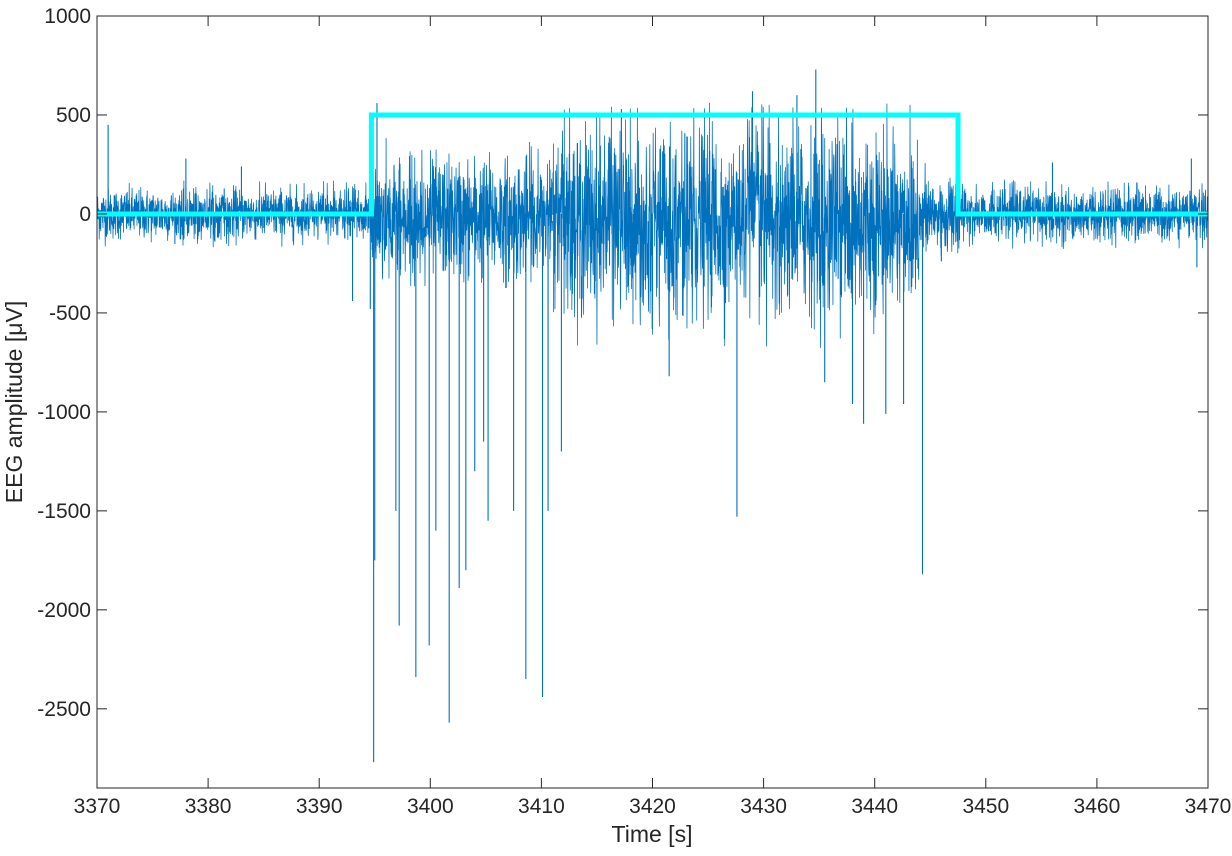 The height and width of the screenshot is (856, 1232). I want to click on x-tick-label: 3460, so click(1097, 806).